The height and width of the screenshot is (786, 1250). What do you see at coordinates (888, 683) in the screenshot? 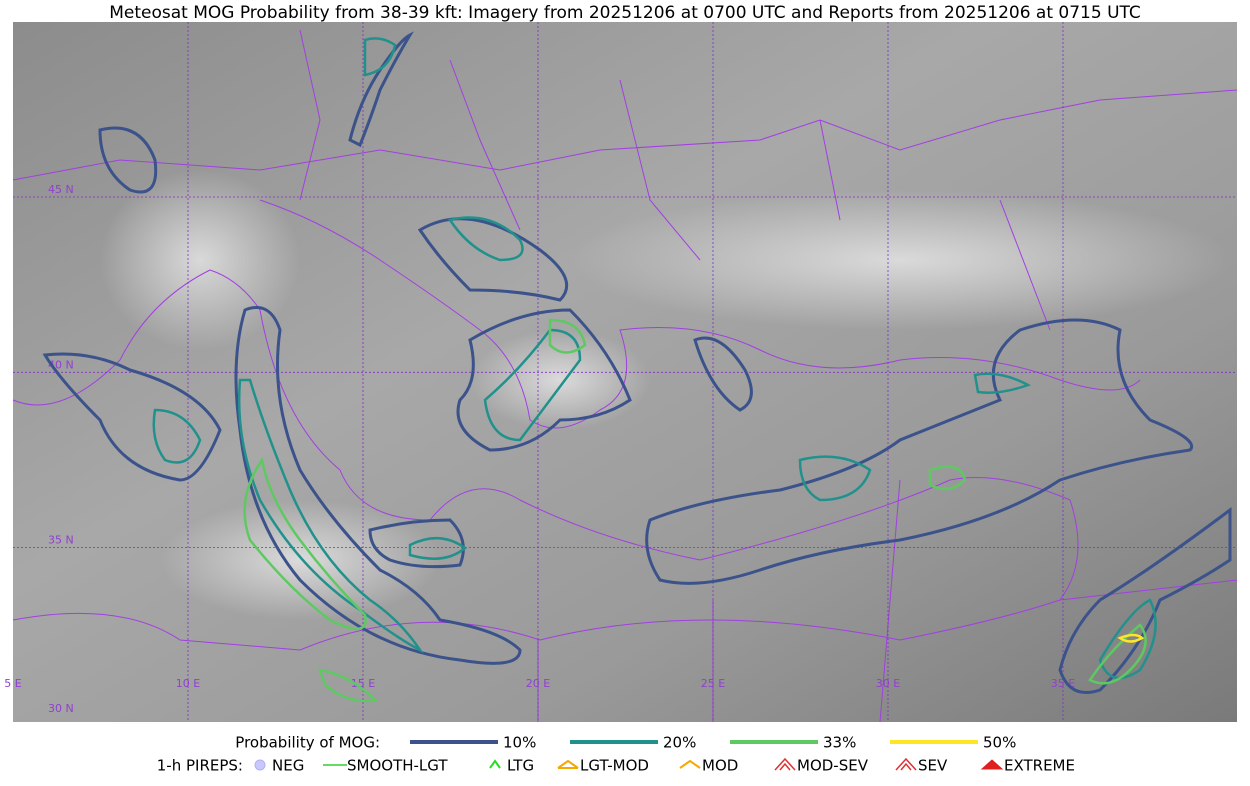
I see `lon-label: 30 E` at bounding box center [888, 683].